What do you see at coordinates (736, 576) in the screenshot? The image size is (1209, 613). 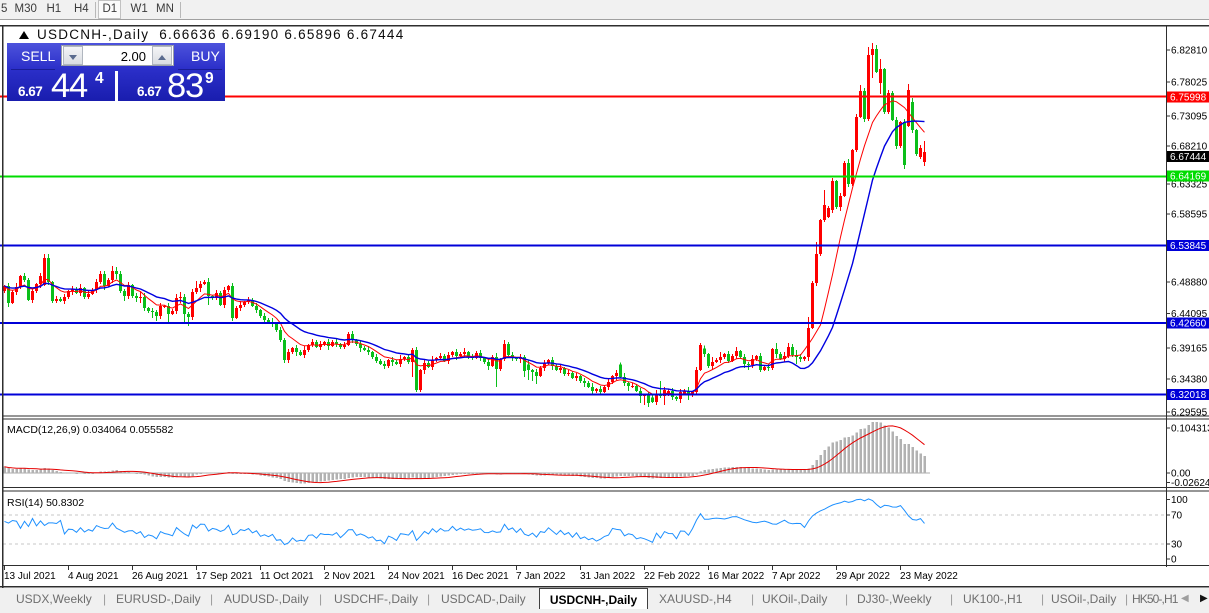 I see `svg-text: 16 Mar 2022` at bounding box center [736, 576].